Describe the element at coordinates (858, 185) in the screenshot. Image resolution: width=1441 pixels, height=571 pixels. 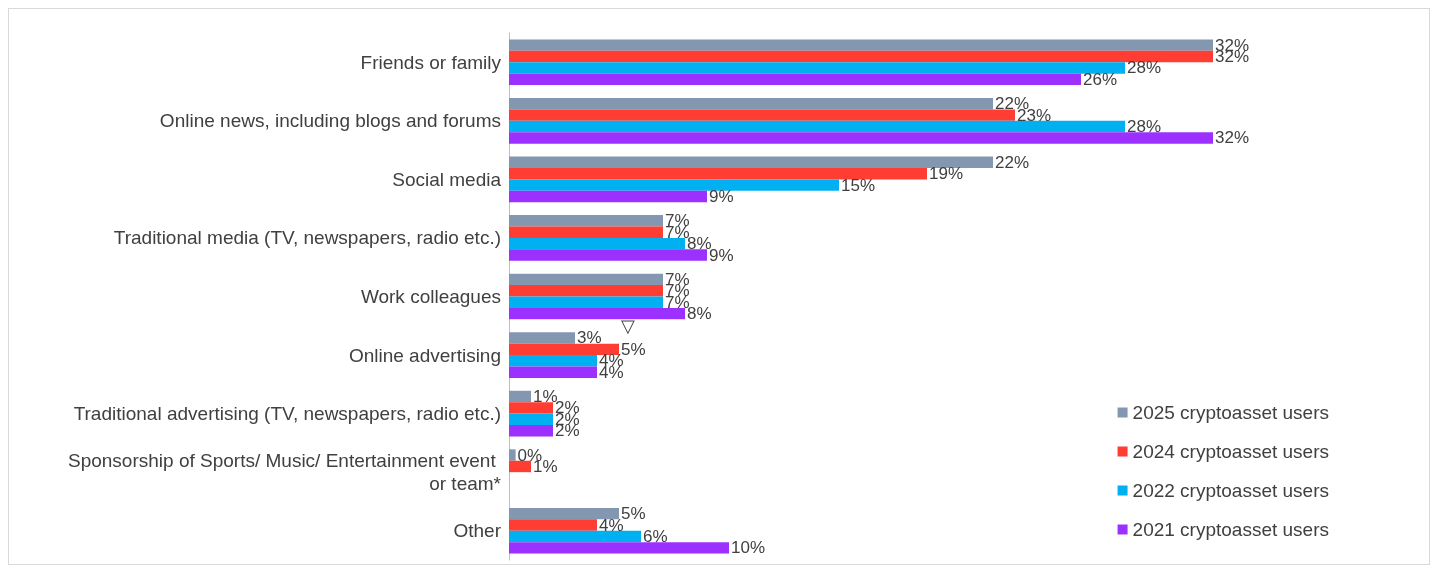
I see `data-label: 15%` at that location.